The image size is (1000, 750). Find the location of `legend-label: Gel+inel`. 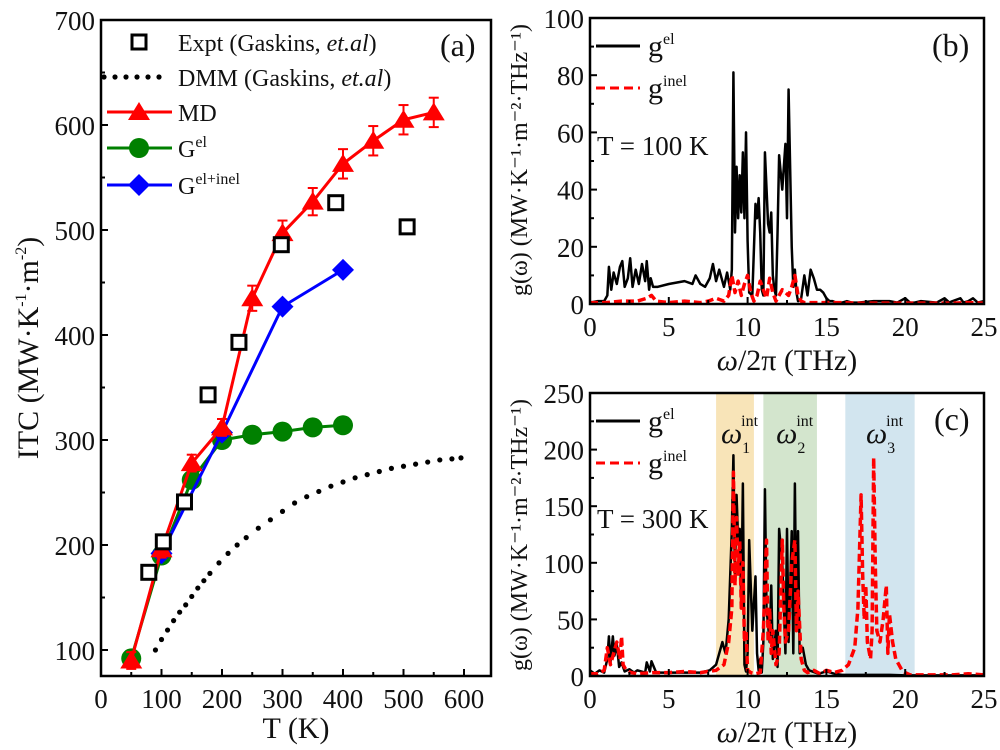

legend-label: Gel+inel is located at coordinates (209, 185).